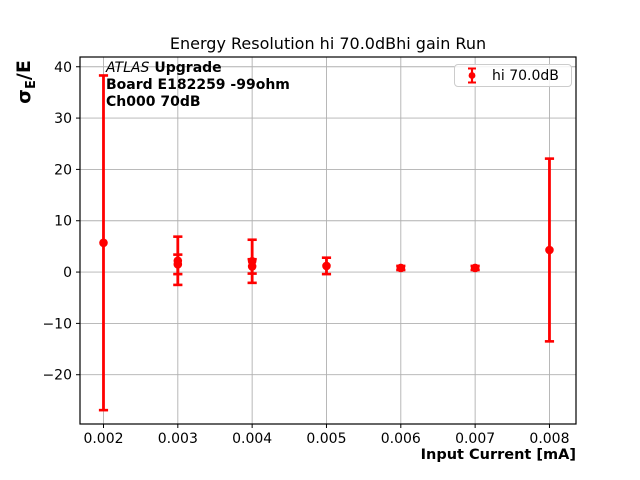 Image resolution: width=640 pixels, height=480 pixels. Describe the element at coordinates (401, 439) in the screenshot. I see `x-tick-label: 0.006` at that location.